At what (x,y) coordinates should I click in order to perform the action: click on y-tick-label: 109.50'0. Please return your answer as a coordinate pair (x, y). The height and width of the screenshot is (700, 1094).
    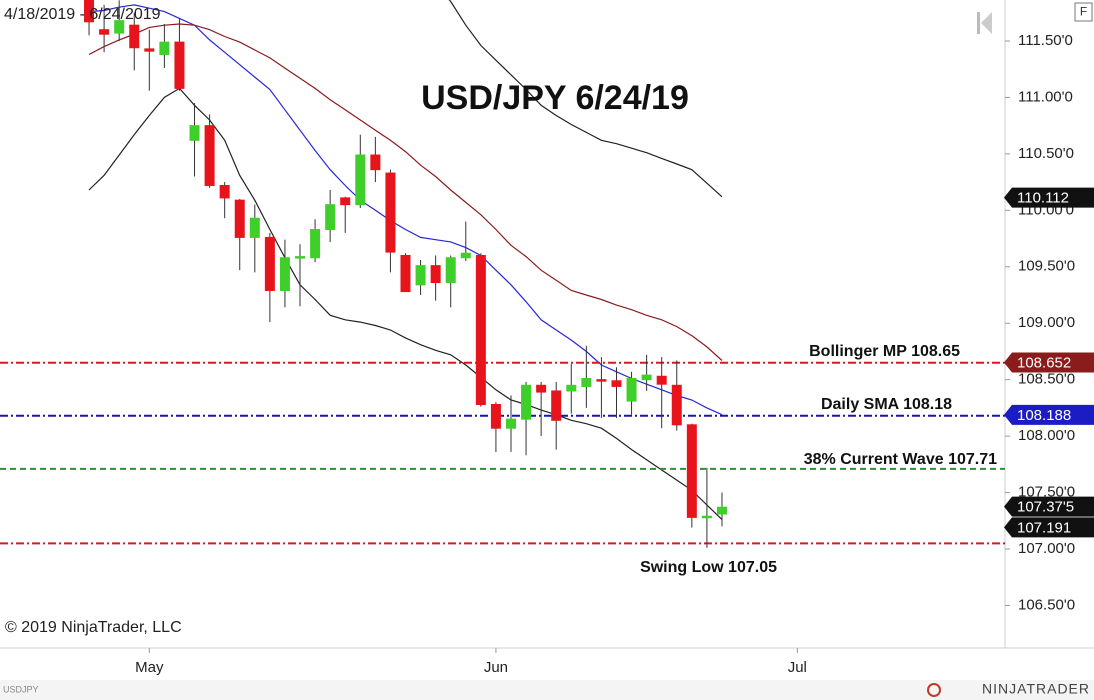
    Looking at the image, I should click on (1046, 266).